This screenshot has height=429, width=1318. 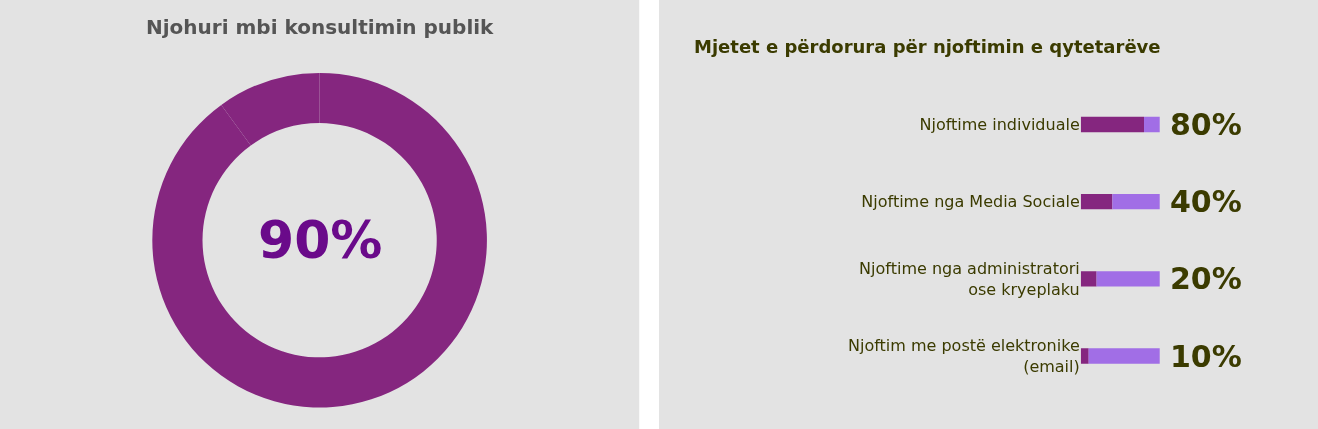 What do you see at coordinates (1206, 356) in the screenshot?
I see `data-label: 10%` at bounding box center [1206, 356].